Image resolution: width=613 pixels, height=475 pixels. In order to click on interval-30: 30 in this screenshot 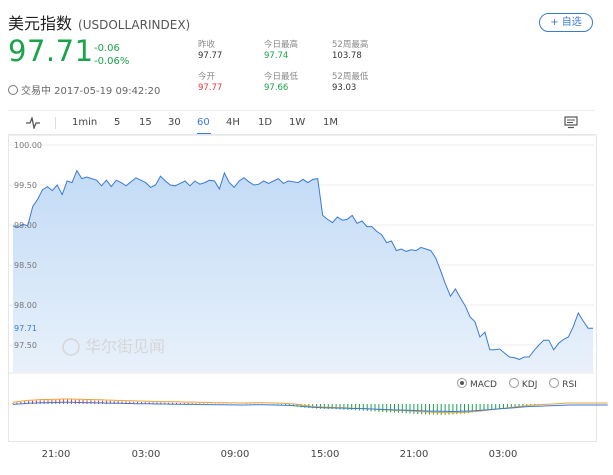, I will do `click(174, 122)`.